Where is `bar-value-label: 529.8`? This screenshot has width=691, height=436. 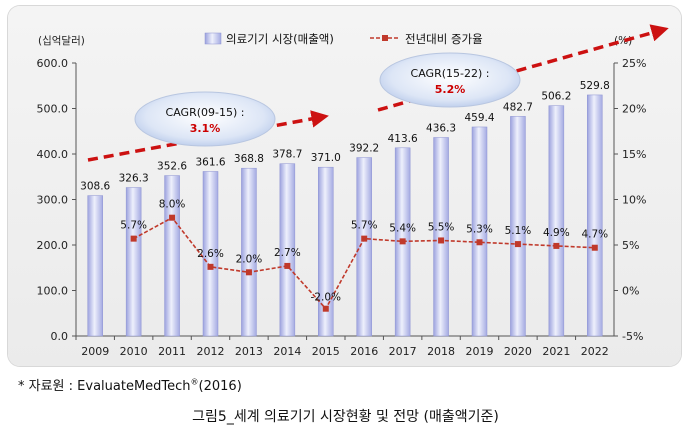
bar-value-label: 529.8 is located at coordinates (595, 86).